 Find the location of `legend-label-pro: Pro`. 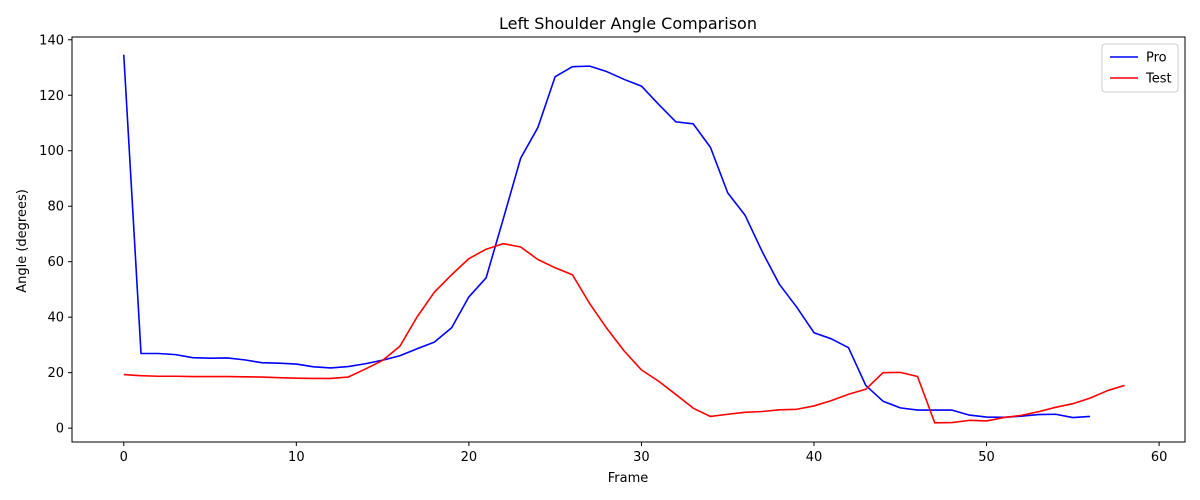

legend-label-pro: Pro is located at coordinates (1156, 58).